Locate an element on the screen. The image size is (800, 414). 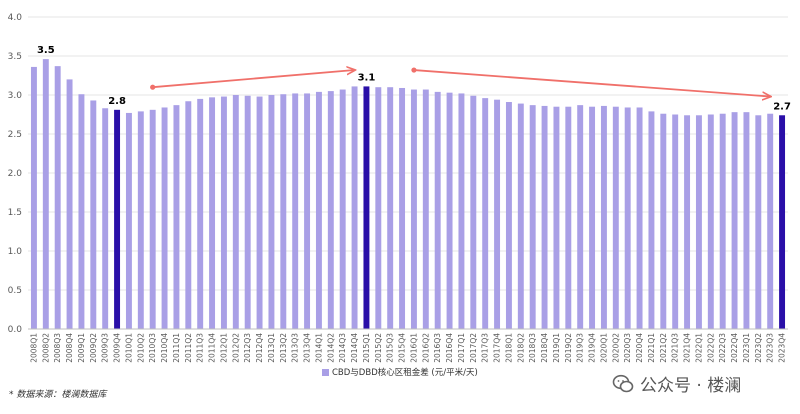
x-tick-label: 2017Q3 is located at coordinates (485, 348).